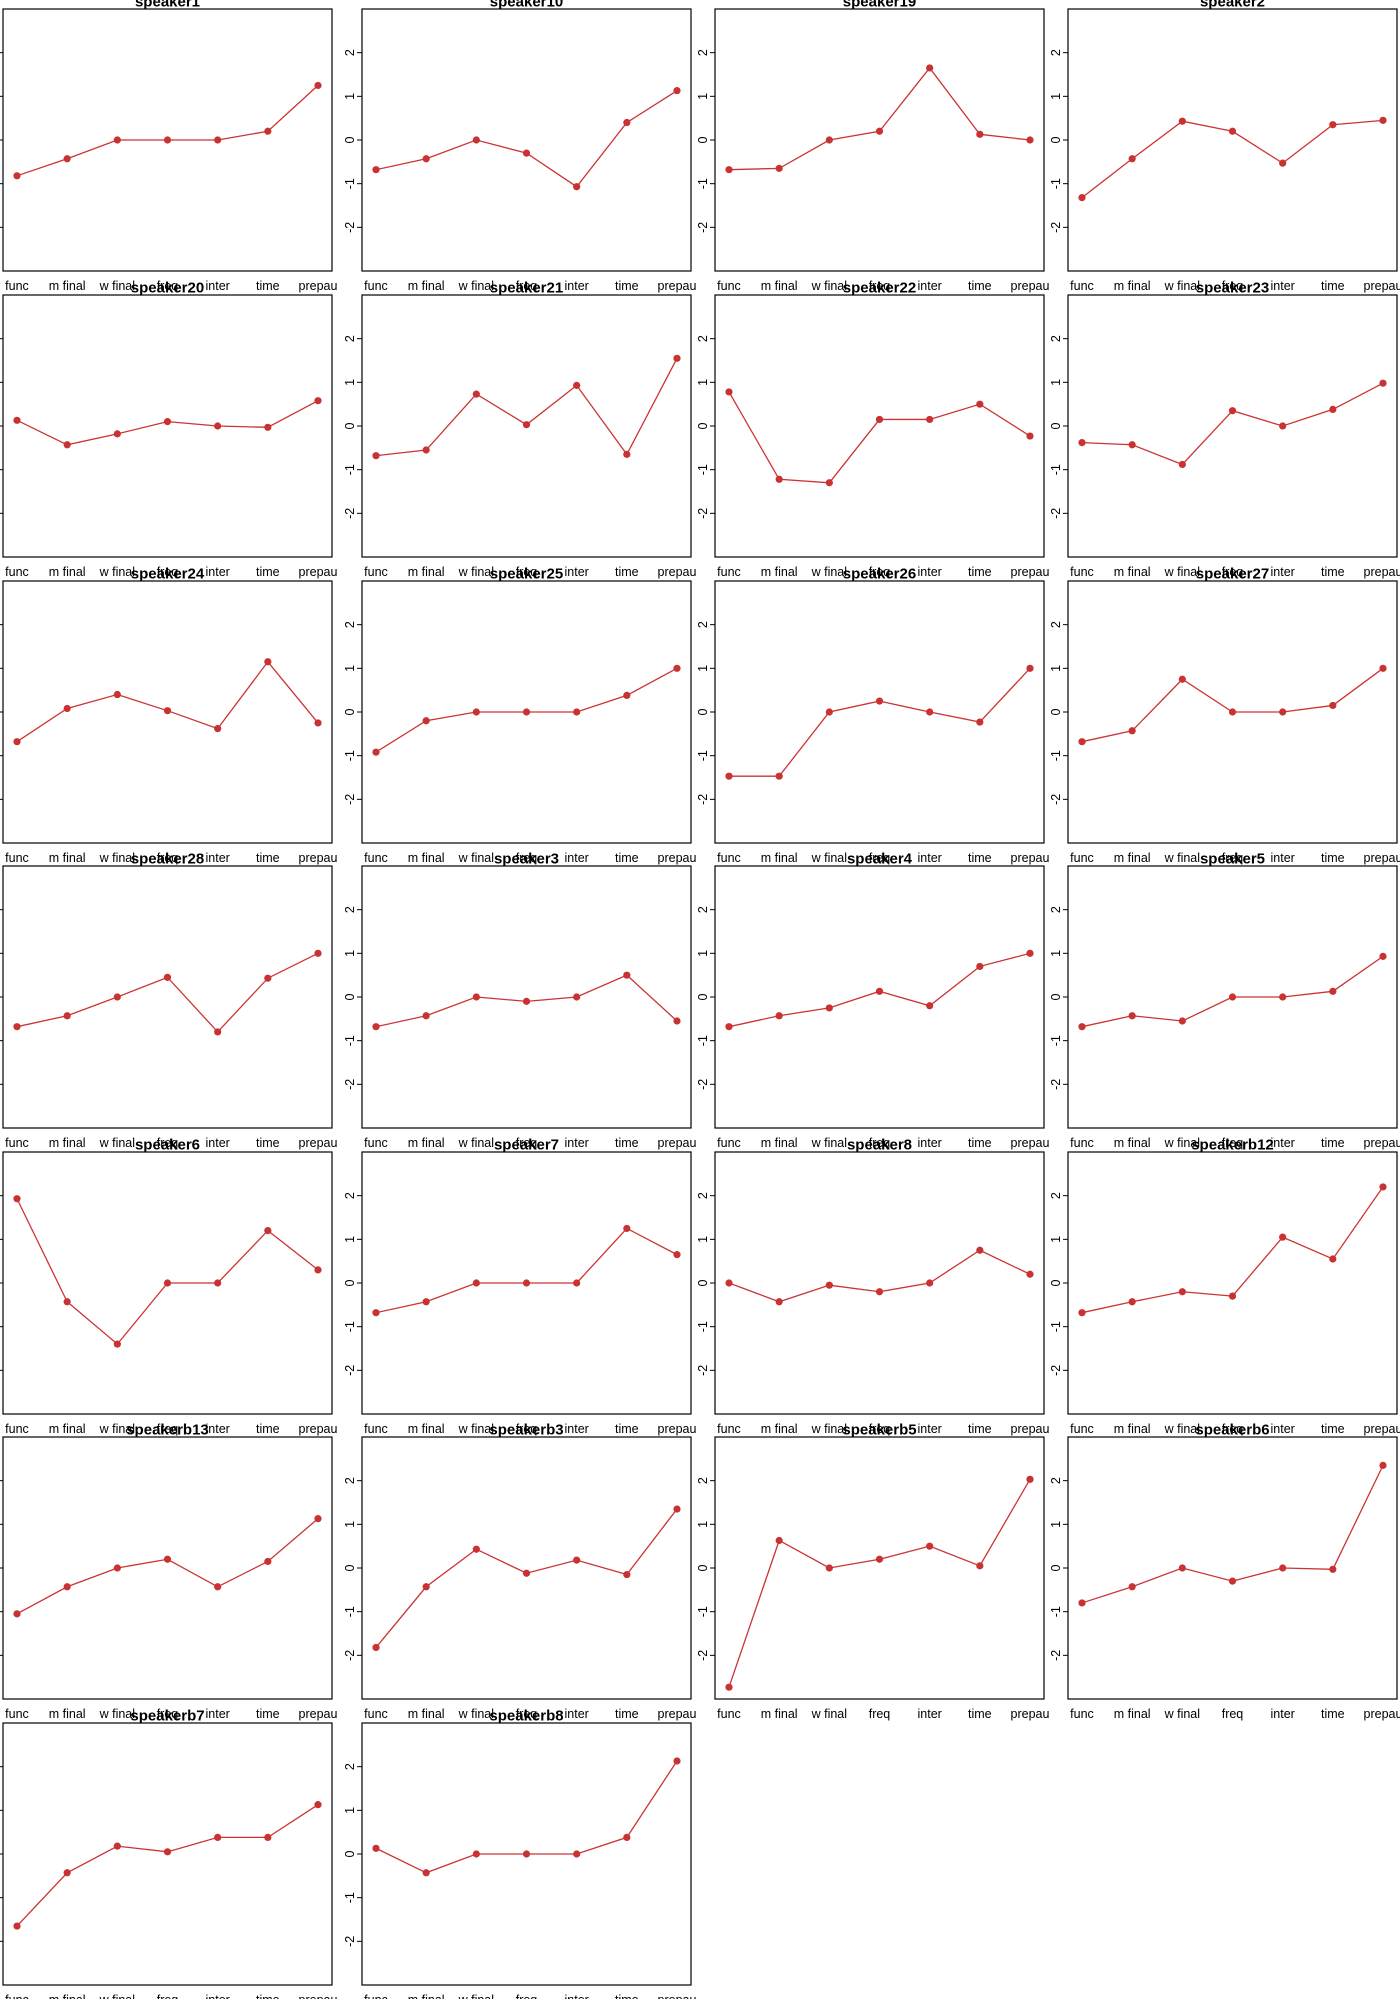 The height and width of the screenshot is (1999, 1400). Describe the element at coordinates (168, 574) in the screenshot. I see `panel-title: speaker24` at that location.